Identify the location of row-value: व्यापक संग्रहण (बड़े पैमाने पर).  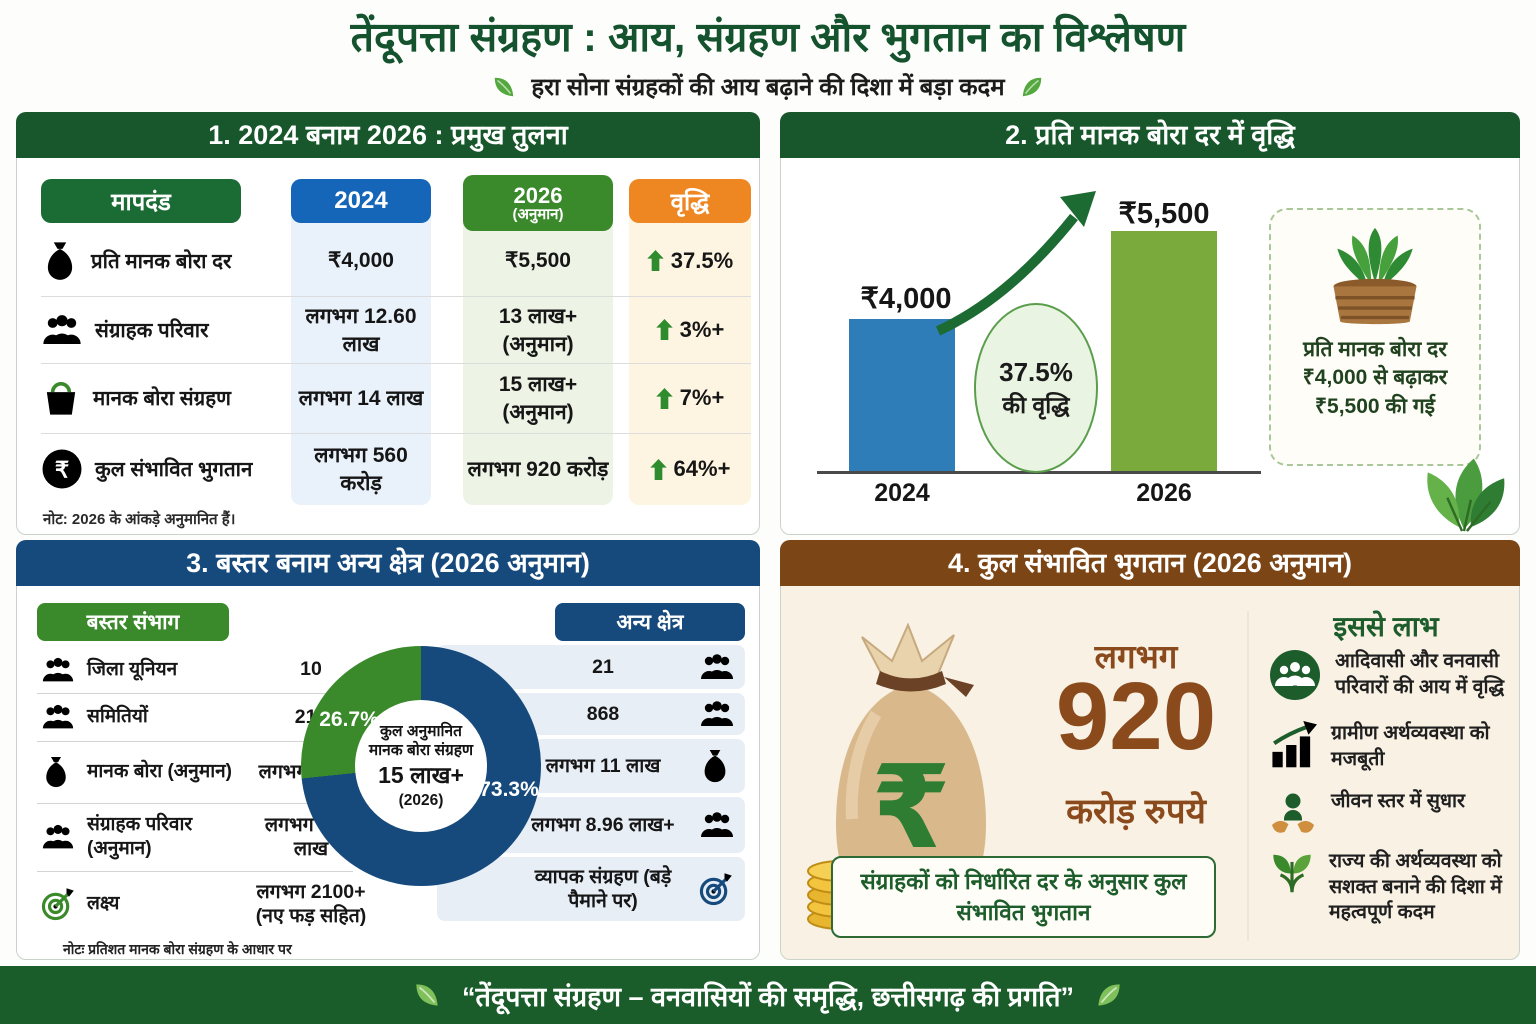
(603, 888).